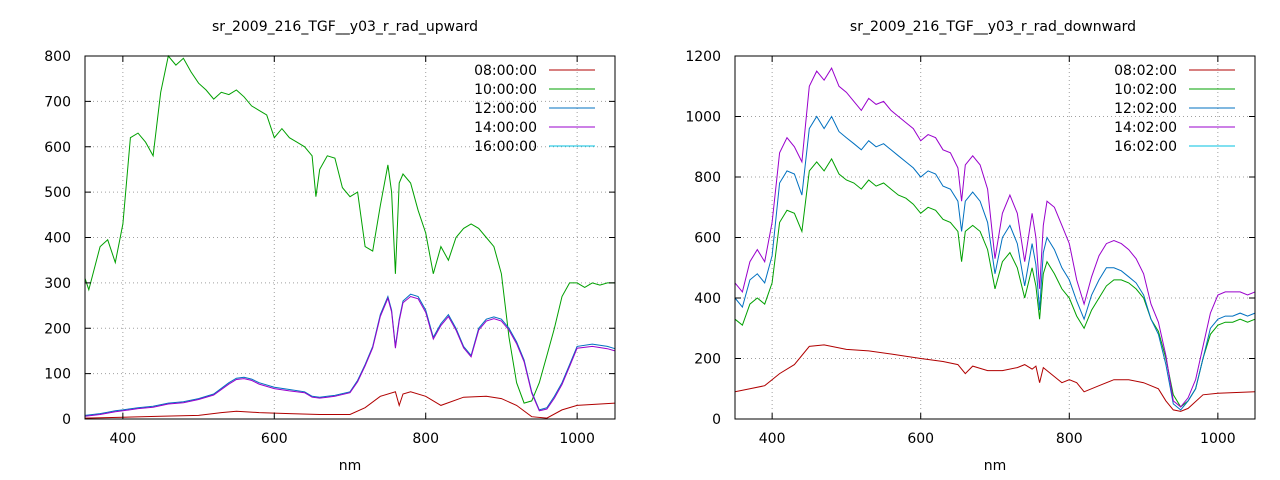 Image resolution: width=1280 pixels, height=480 pixels. What do you see at coordinates (345, 27) in the screenshot?
I see `chart-title: sr_2009_216_TGF__y03_r_rad_upward` at bounding box center [345, 27].